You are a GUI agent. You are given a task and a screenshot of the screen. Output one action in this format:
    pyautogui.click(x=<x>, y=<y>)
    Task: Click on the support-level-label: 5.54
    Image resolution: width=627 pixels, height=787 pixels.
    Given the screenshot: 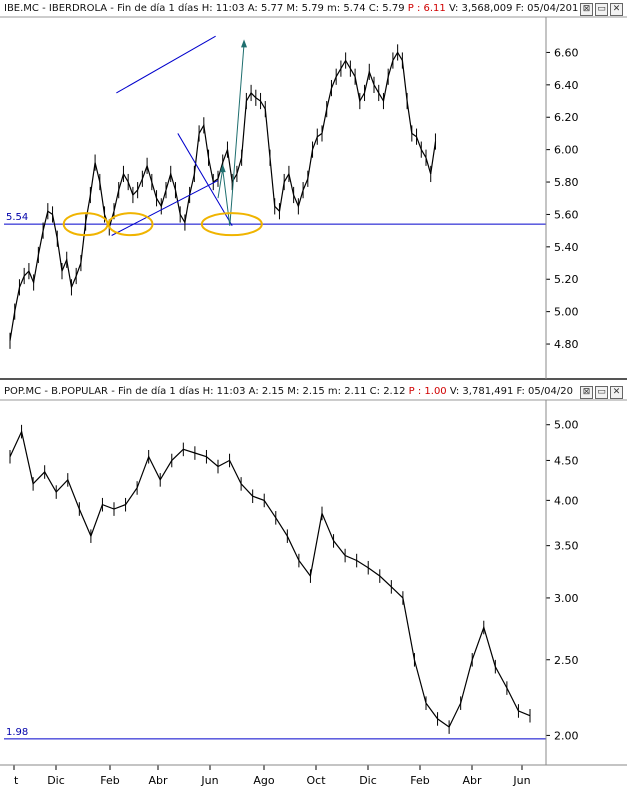 What is the action you would take?
    pyautogui.click(x=17, y=217)
    